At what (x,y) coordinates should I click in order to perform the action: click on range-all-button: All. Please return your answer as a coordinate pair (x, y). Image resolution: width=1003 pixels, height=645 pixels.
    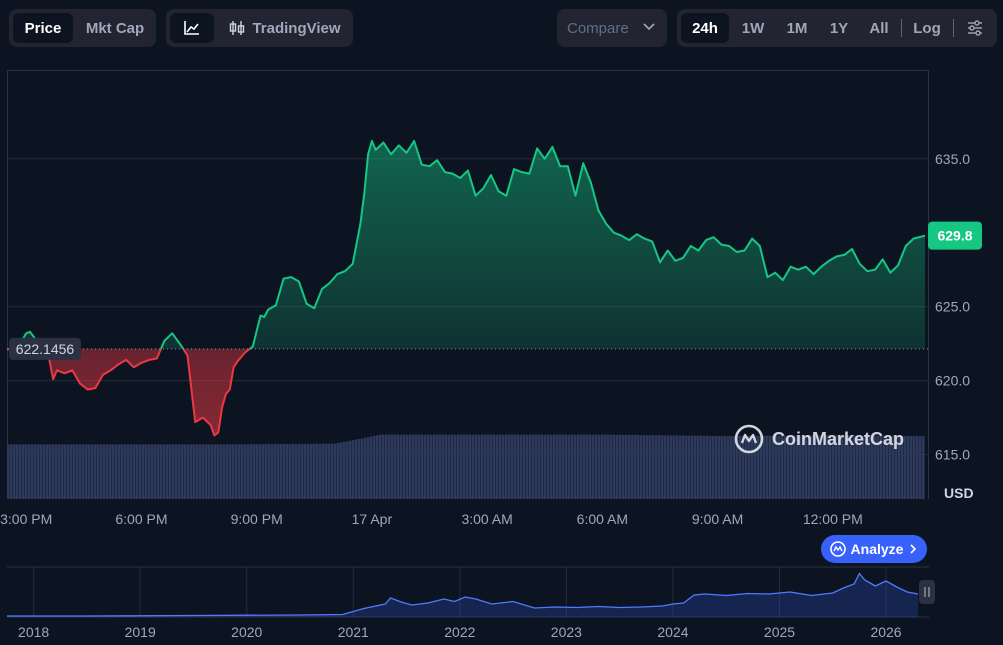
    Looking at the image, I should click on (879, 28).